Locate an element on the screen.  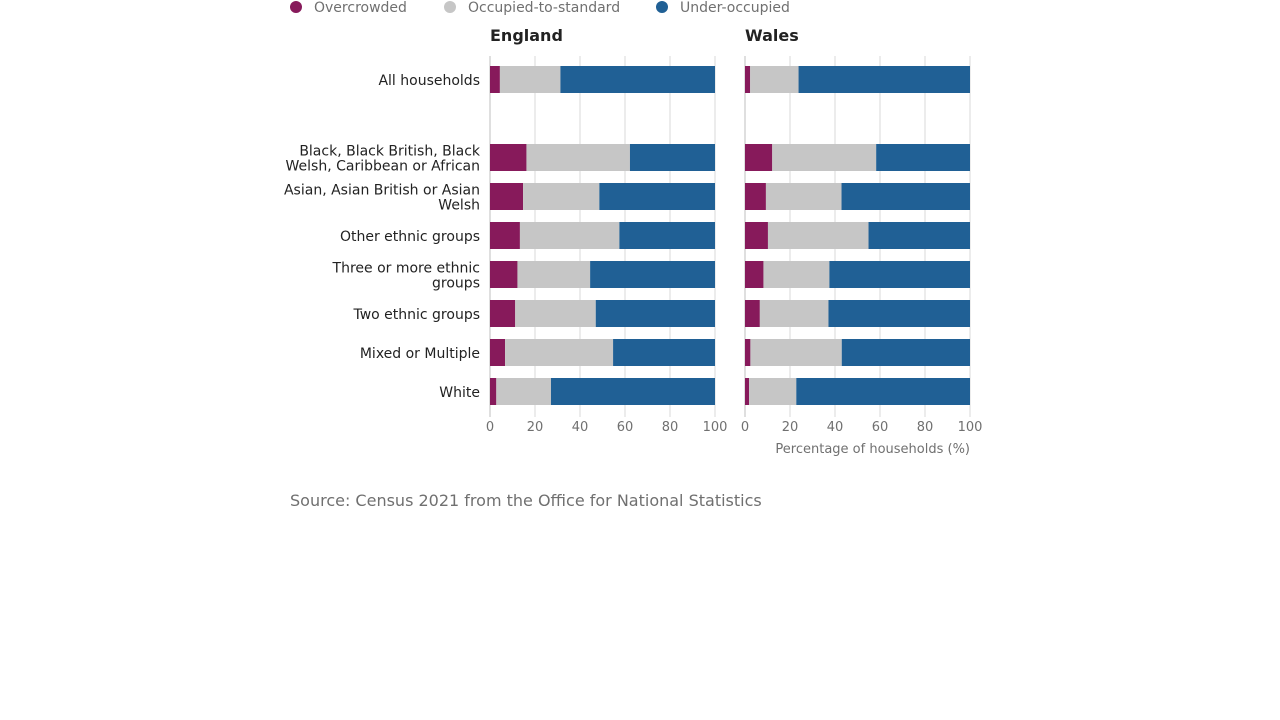
legend-item: Overcrowded is located at coordinates (348, 8).